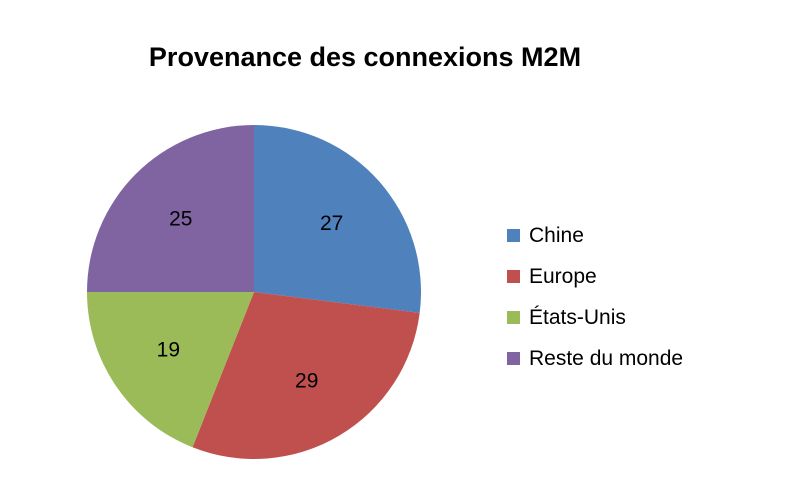  I want to click on legend-label-europe: Europe, so click(563, 276).